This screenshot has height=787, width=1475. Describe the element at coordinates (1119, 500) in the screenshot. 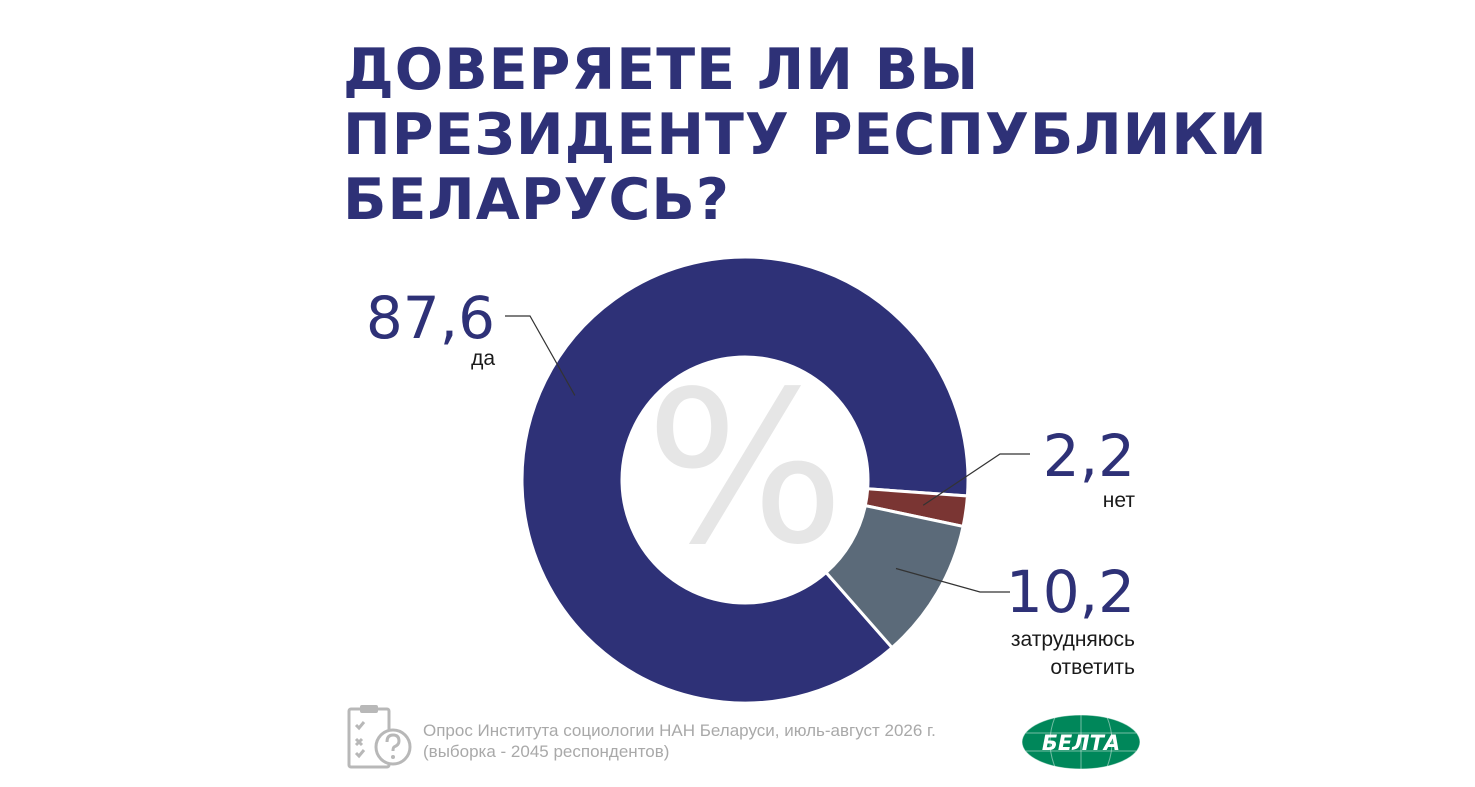

I see `category-label-1-0: нет` at that location.